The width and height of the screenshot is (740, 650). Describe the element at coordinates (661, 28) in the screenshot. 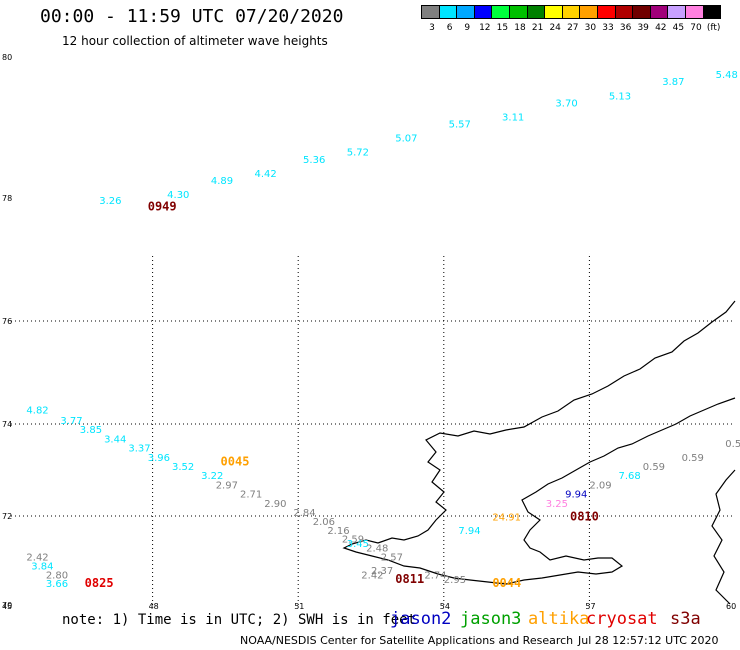

I see `scale-label: 42` at that location.